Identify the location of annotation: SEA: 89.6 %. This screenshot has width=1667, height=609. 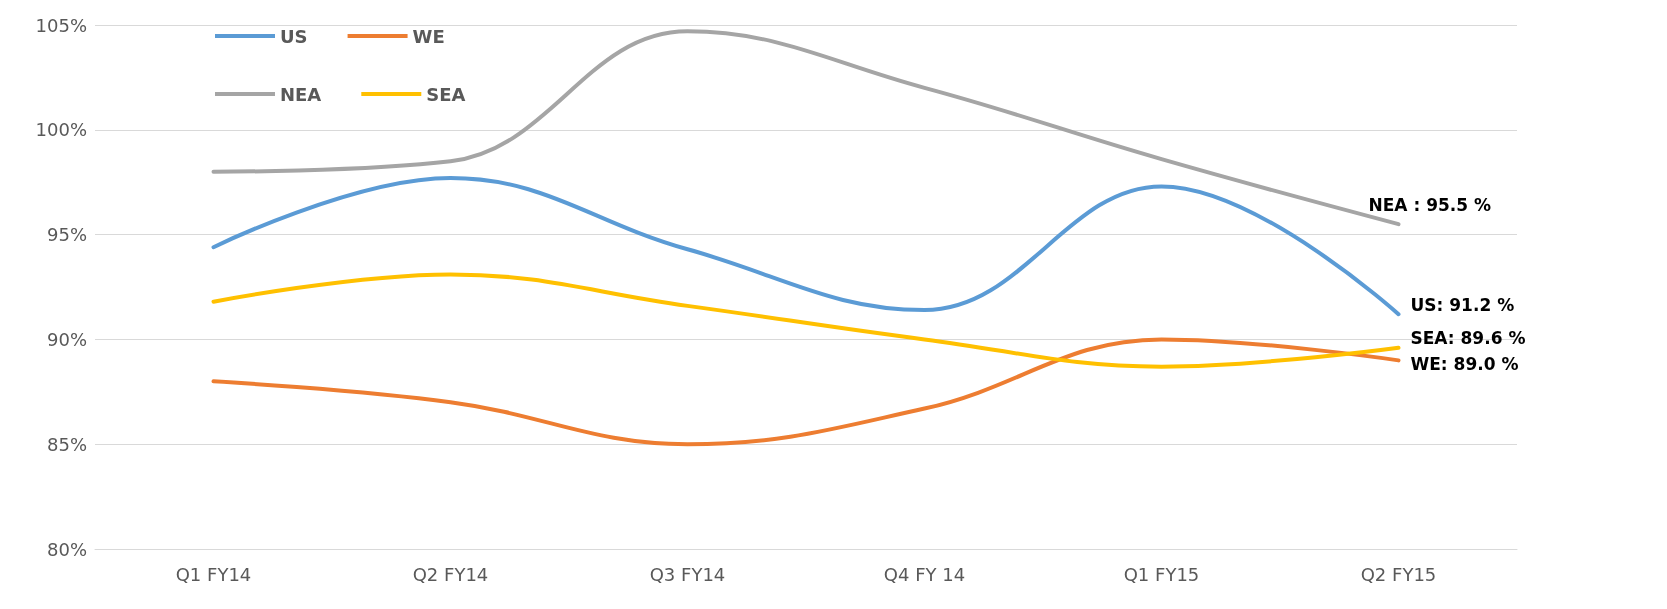
(1468, 338).